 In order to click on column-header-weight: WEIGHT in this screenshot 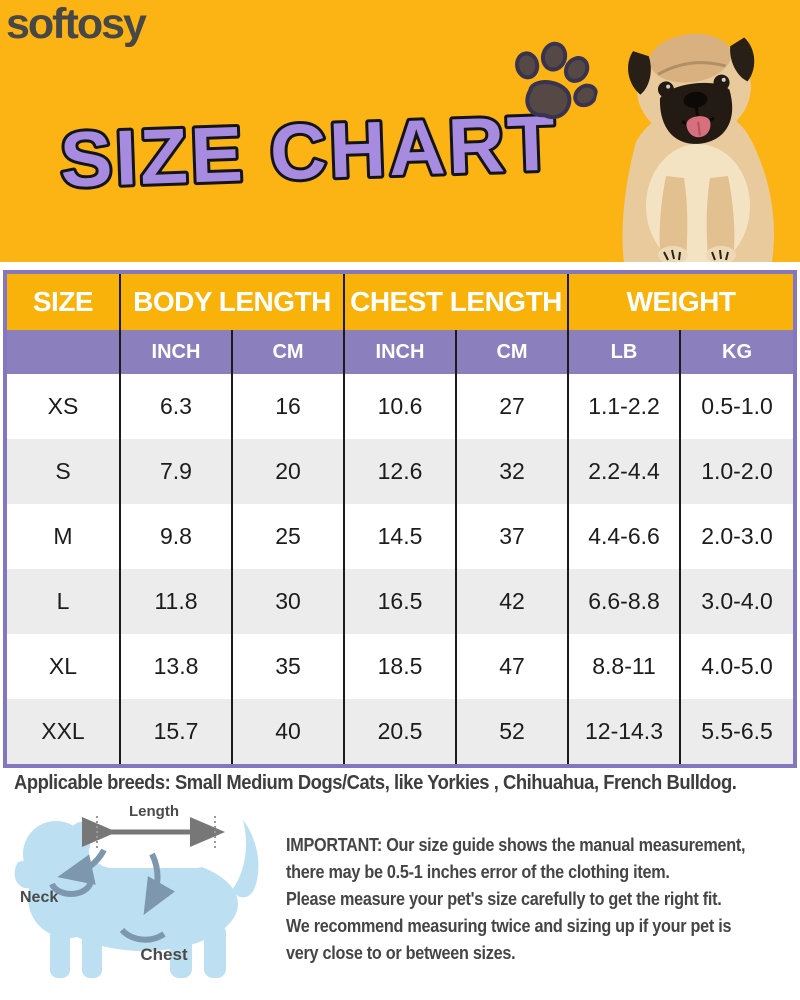, I will do `click(681, 302)`.